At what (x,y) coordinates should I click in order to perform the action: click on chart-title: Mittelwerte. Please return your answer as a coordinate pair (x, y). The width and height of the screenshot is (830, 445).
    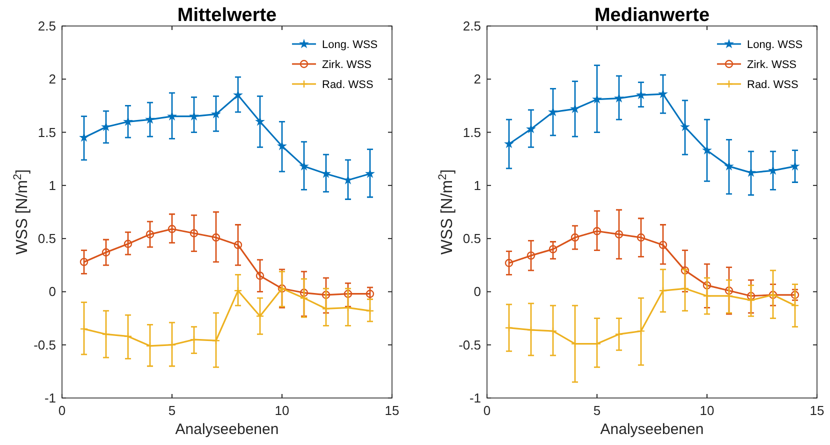
    Looking at the image, I should click on (227, 15).